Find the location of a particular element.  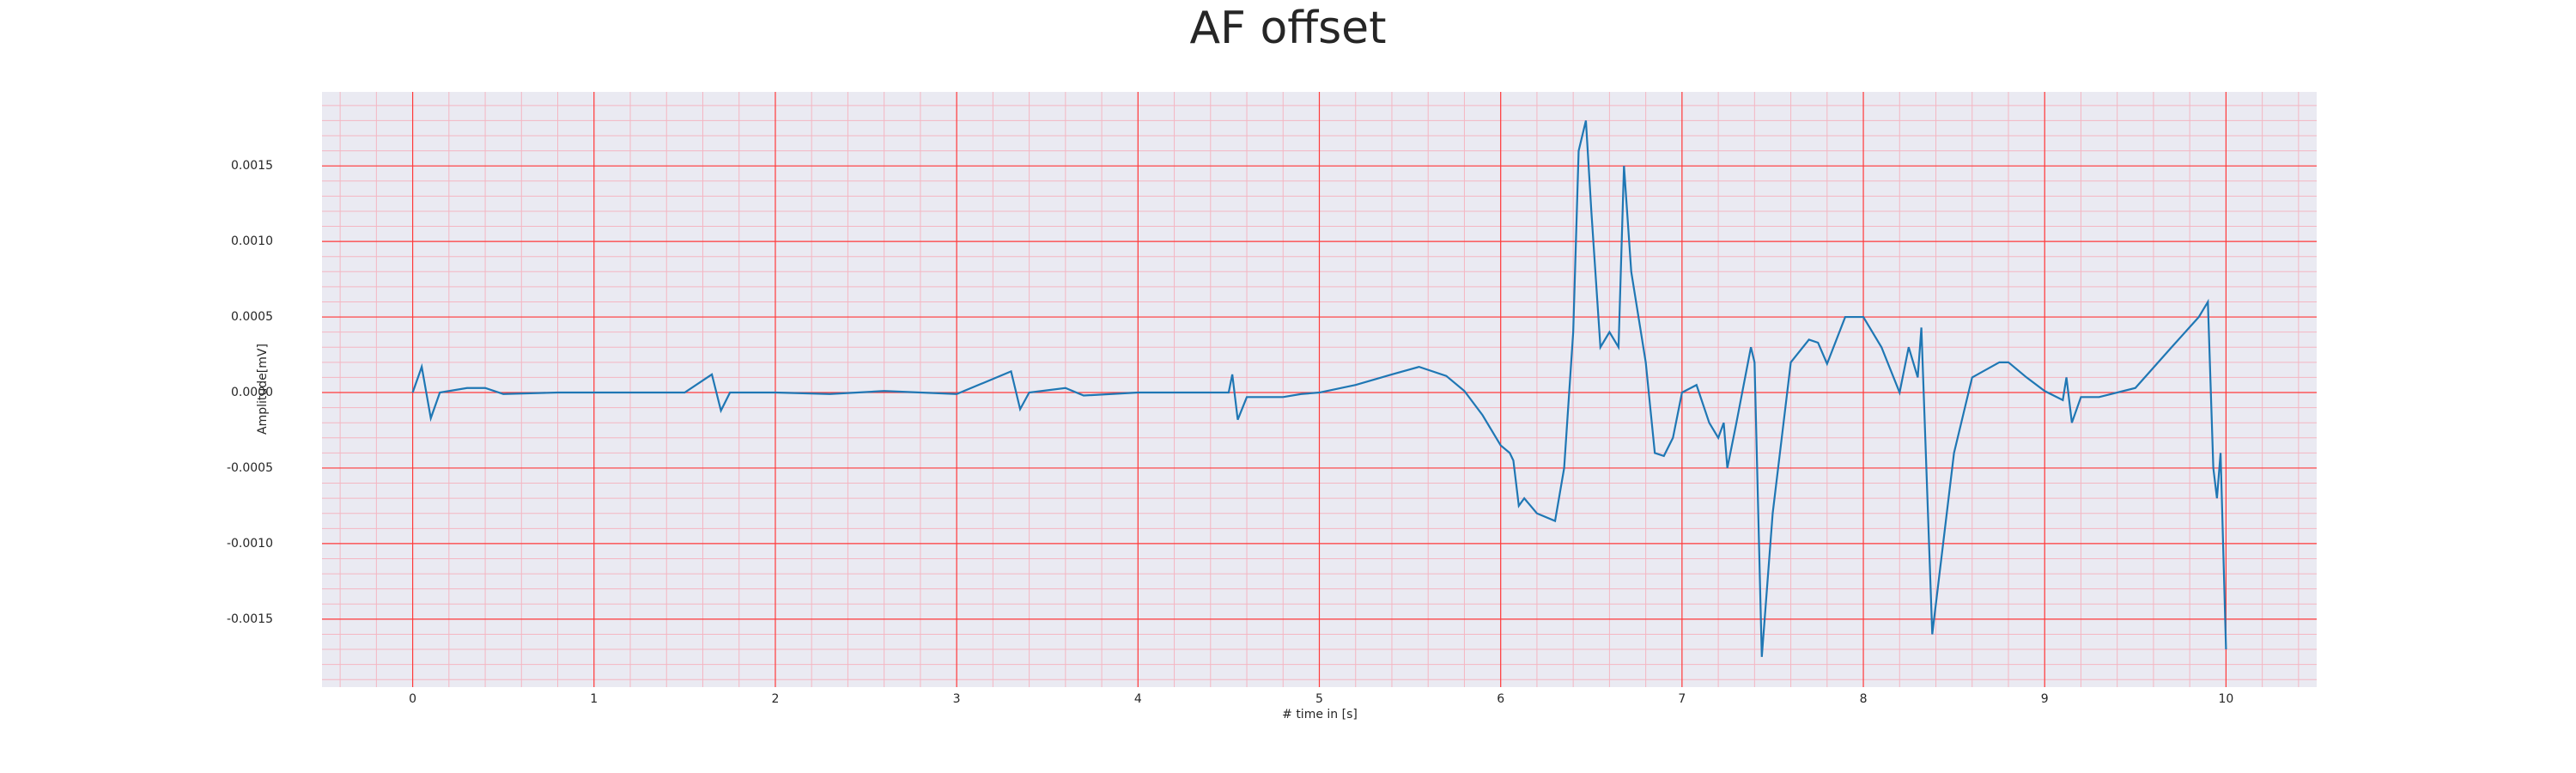

x-tick-label: 0 is located at coordinates (412, 699).